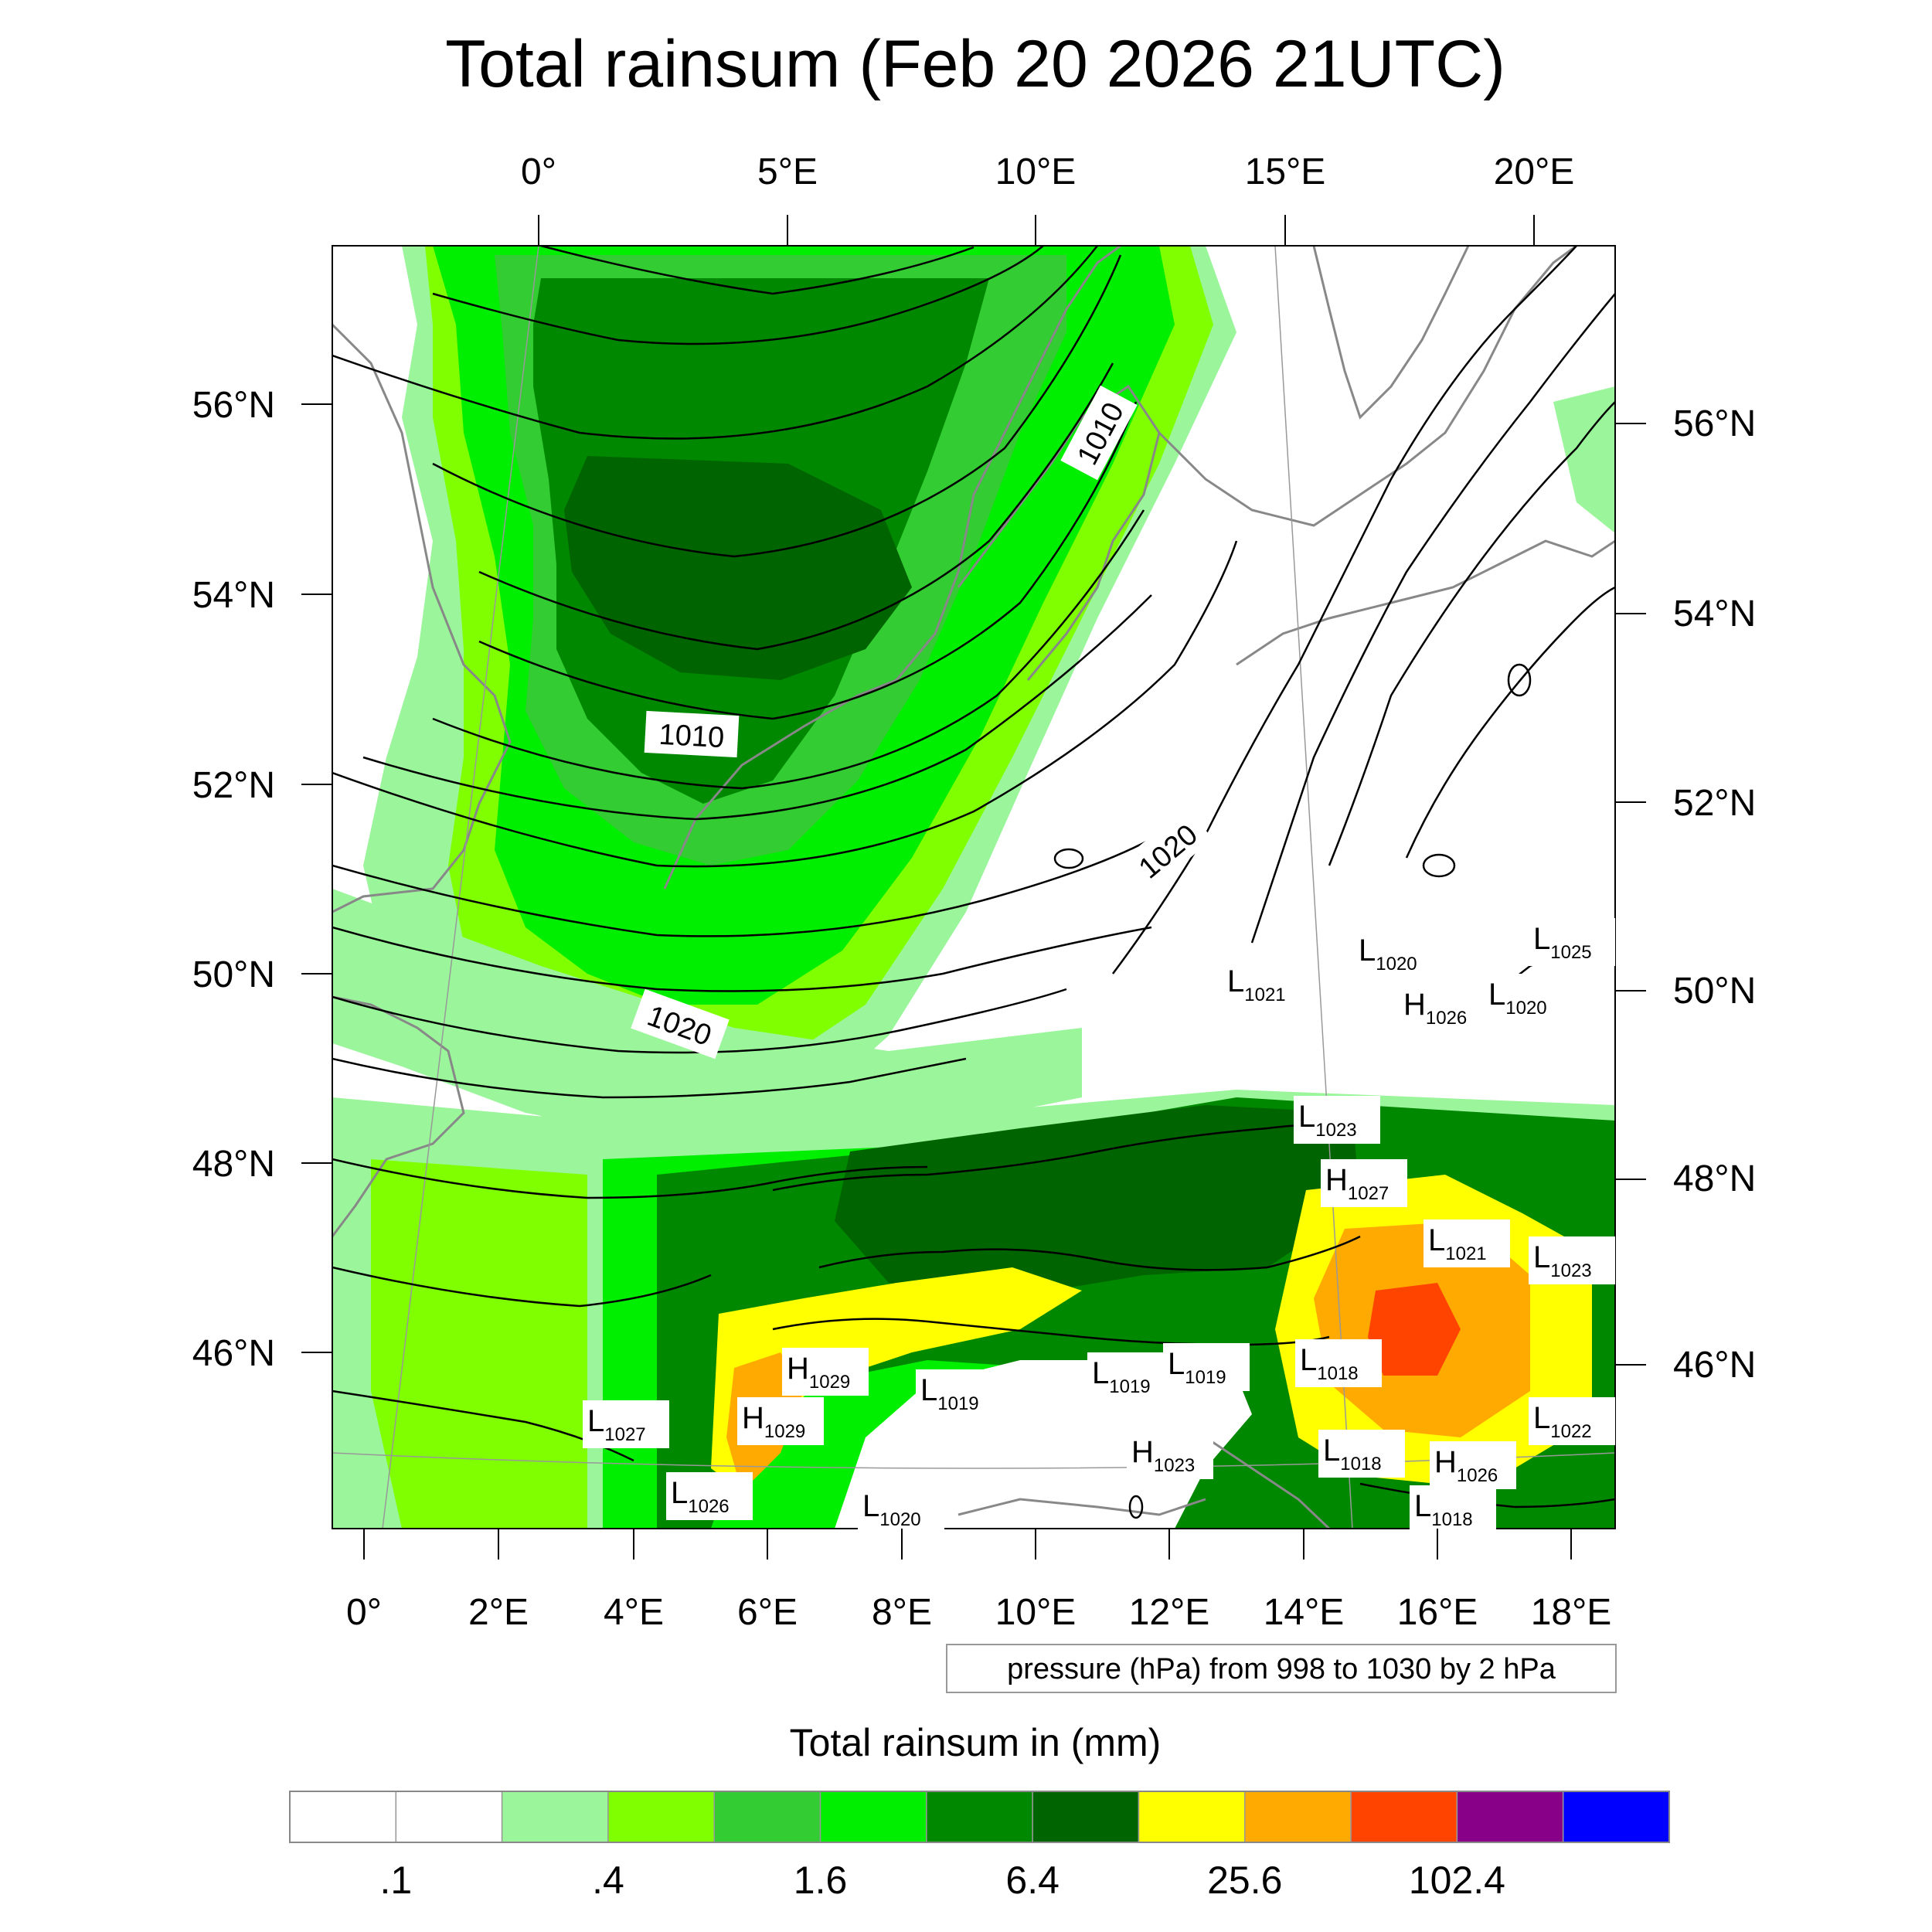 The width and height of the screenshot is (1932, 1932). Describe the element at coordinates (1244, 1881) in the screenshot. I see `colorbar-tick-label: 25.6` at that location.